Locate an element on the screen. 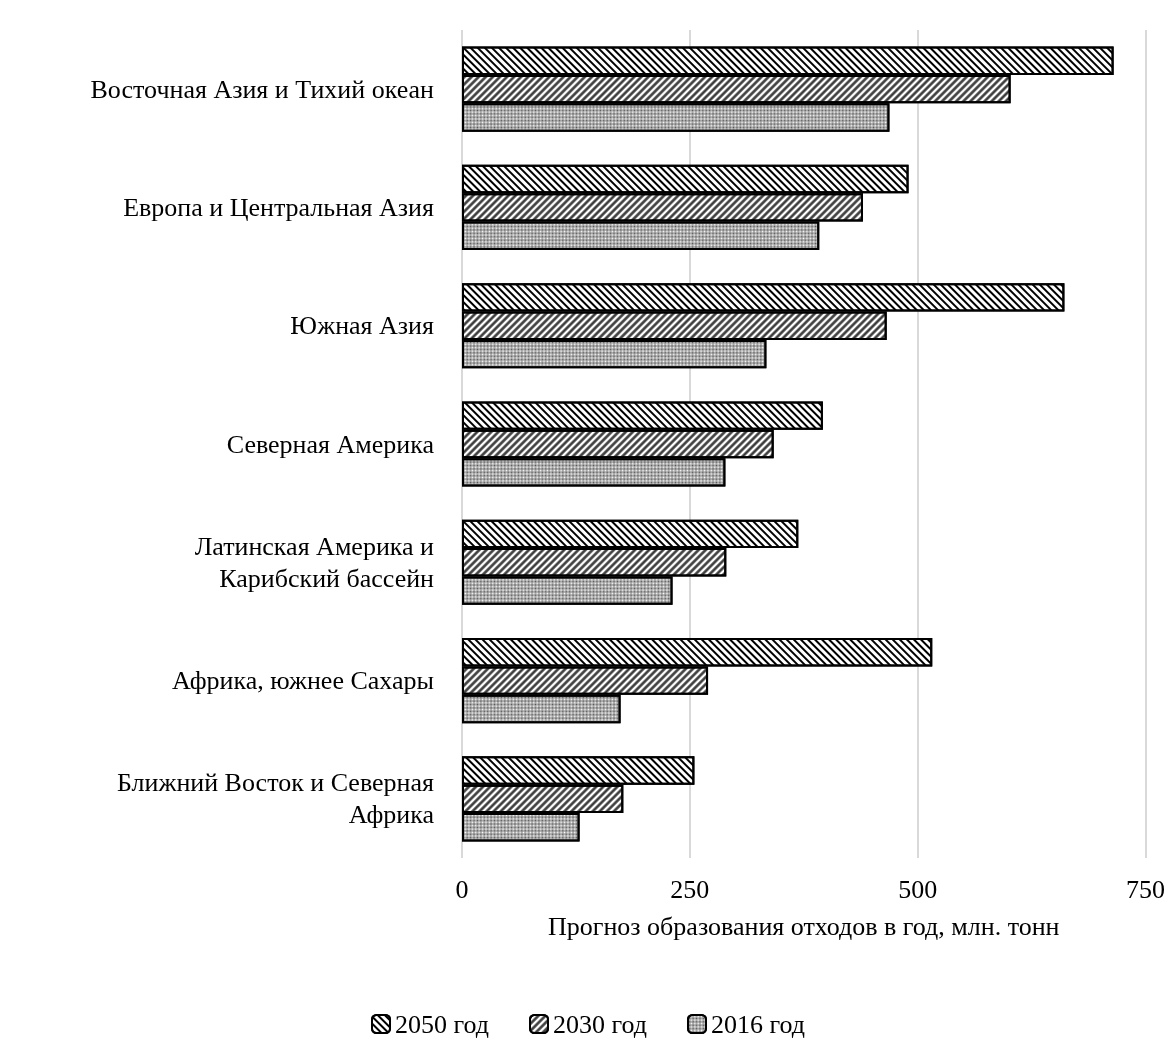 The height and width of the screenshot is (1056, 1176). legend-label: 2016 год is located at coordinates (758, 1024).